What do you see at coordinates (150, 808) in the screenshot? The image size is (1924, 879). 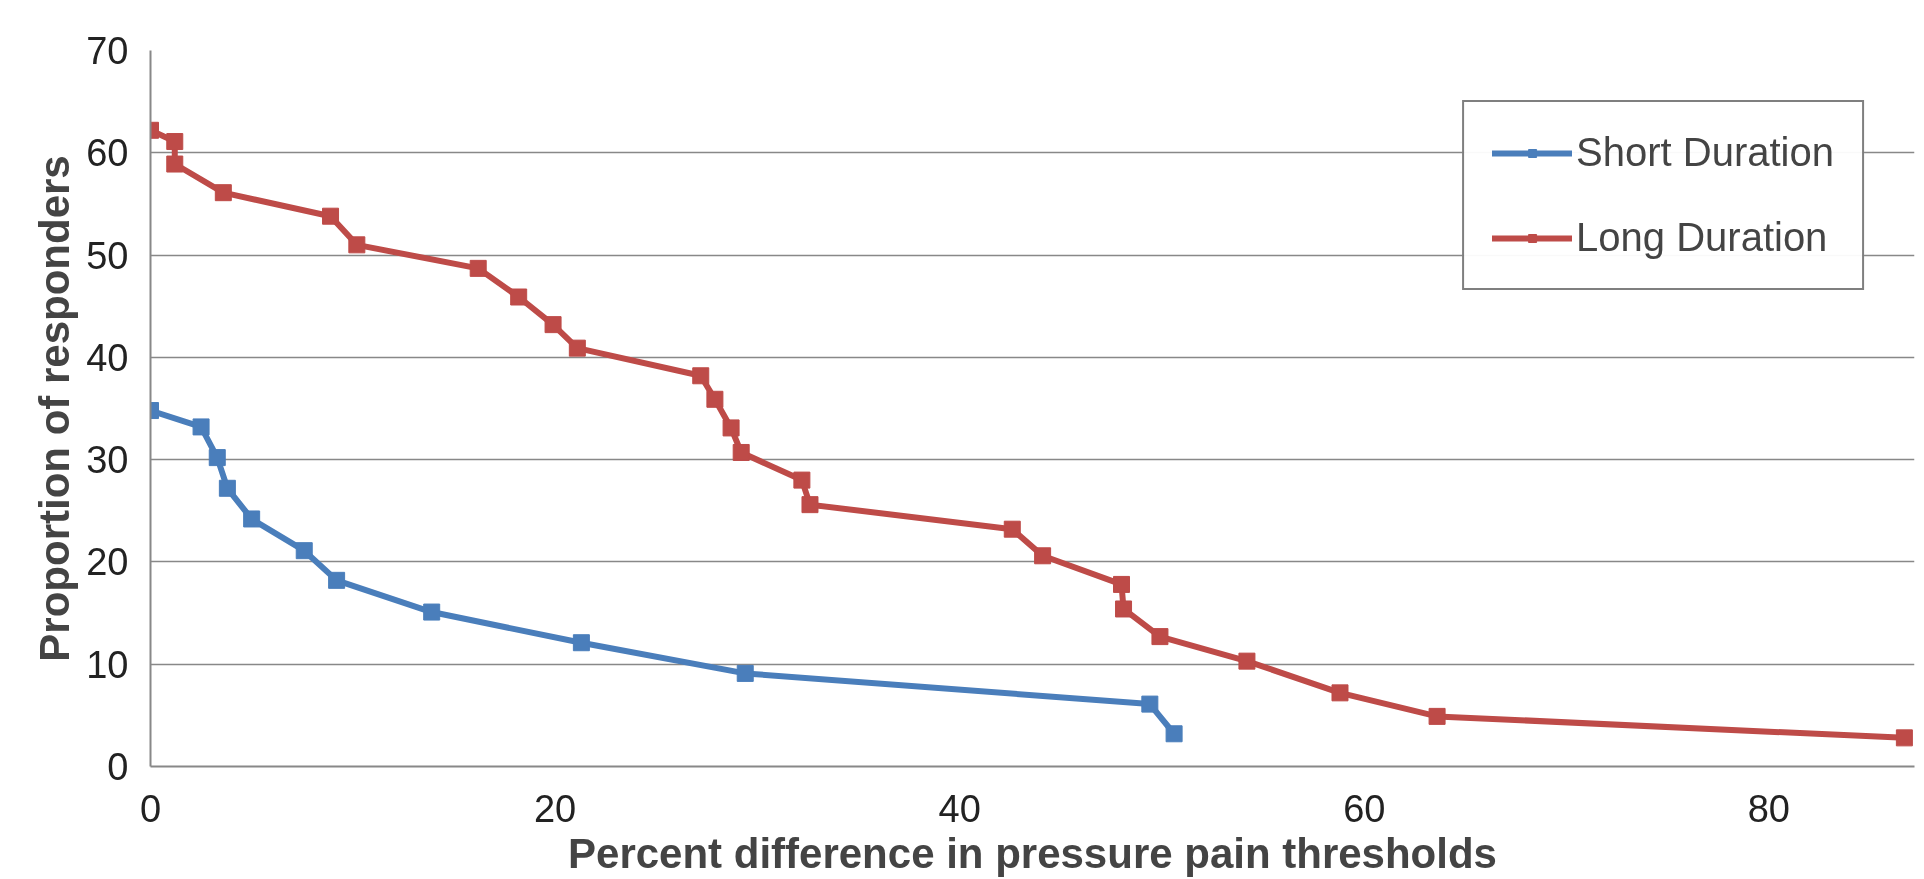 I see `x-tick-label: 0` at bounding box center [150, 808].